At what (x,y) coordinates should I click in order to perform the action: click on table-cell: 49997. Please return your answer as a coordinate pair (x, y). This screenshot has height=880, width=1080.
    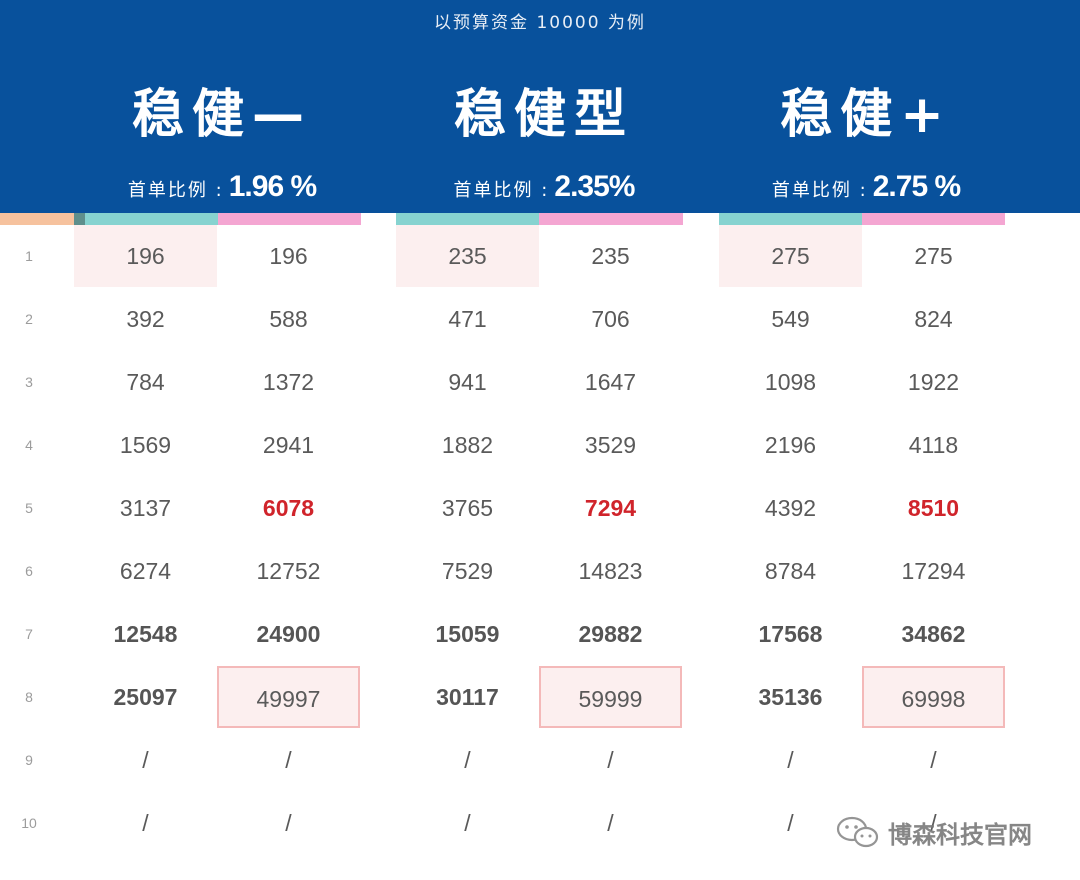
    Looking at the image, I should click on (288, 697).